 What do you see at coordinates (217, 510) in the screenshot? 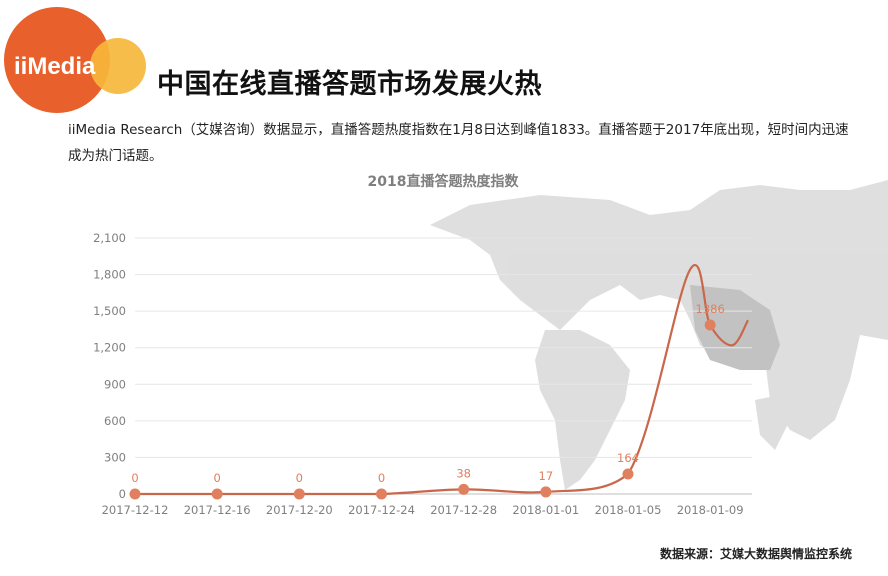
I see `x-tick-label: 2017-12-16` at bounding box center [217, 510].